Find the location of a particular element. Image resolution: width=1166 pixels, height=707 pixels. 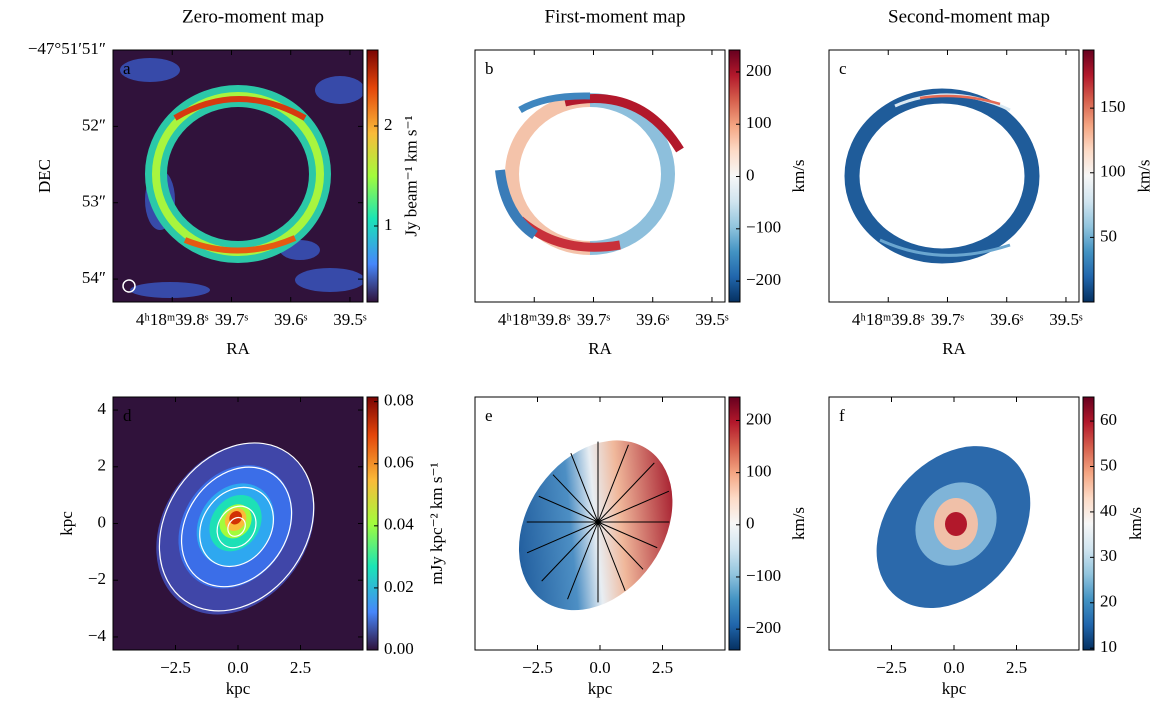

colorbar-tick-label: 40 is located at coordinates (1108, 510).